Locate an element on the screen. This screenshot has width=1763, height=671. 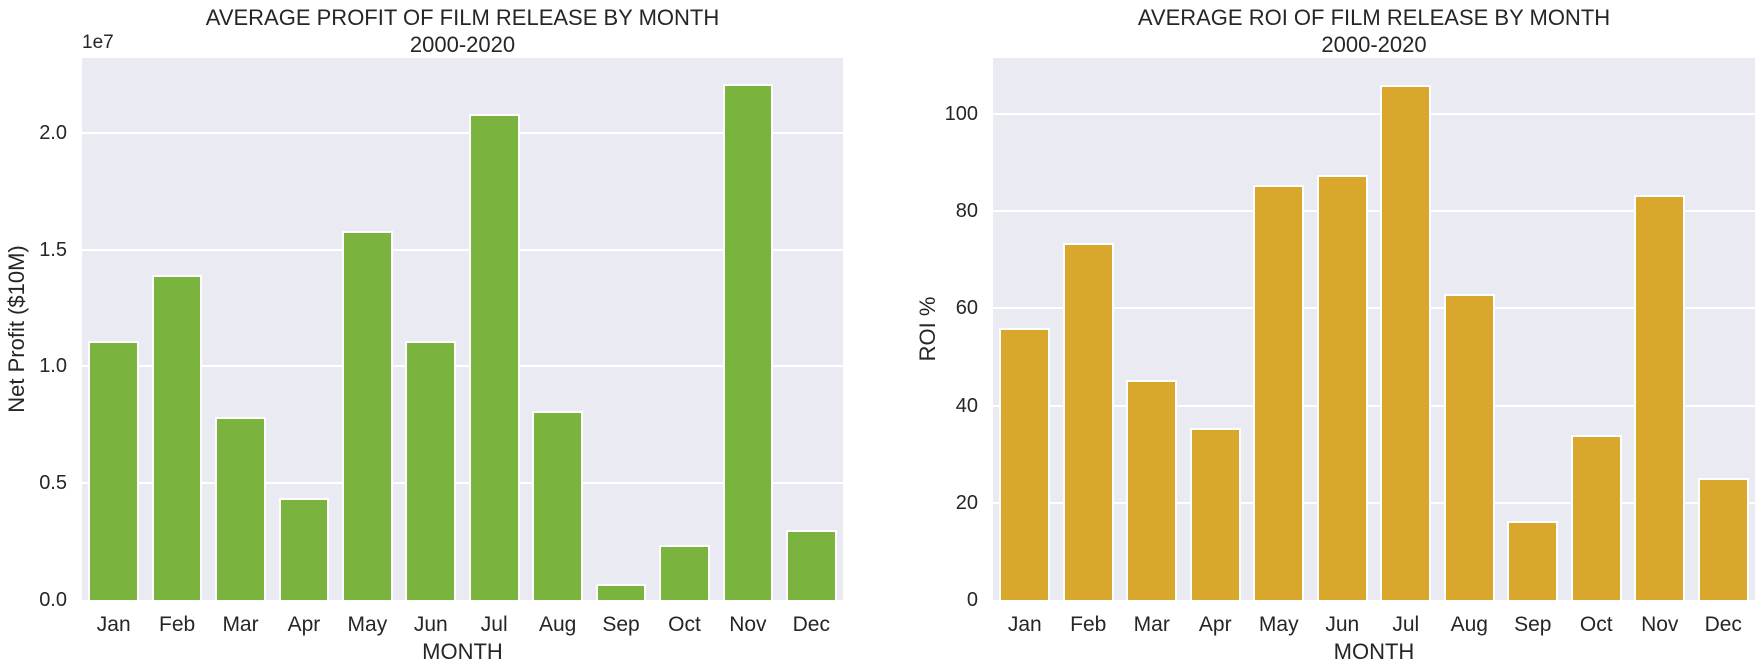
chart-title-line1: AVERAGE ROI OF FILM RELEASE BY MONTH is located at coordinates (1374, 17).